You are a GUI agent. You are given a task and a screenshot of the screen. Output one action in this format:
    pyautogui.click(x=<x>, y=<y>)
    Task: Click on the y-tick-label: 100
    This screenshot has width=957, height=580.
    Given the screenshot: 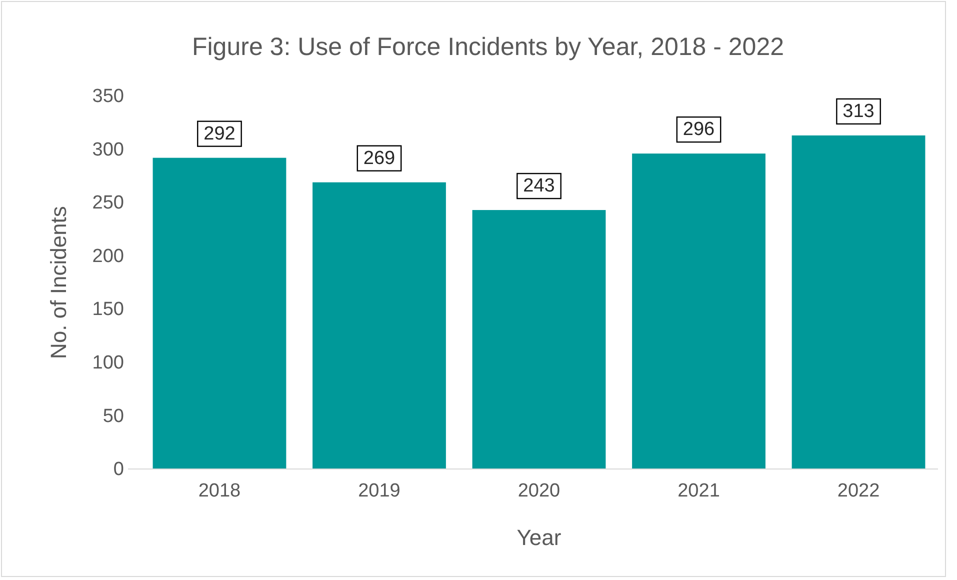 What is the action you would take?
    pyautogui.click(x=108, y=363)
    